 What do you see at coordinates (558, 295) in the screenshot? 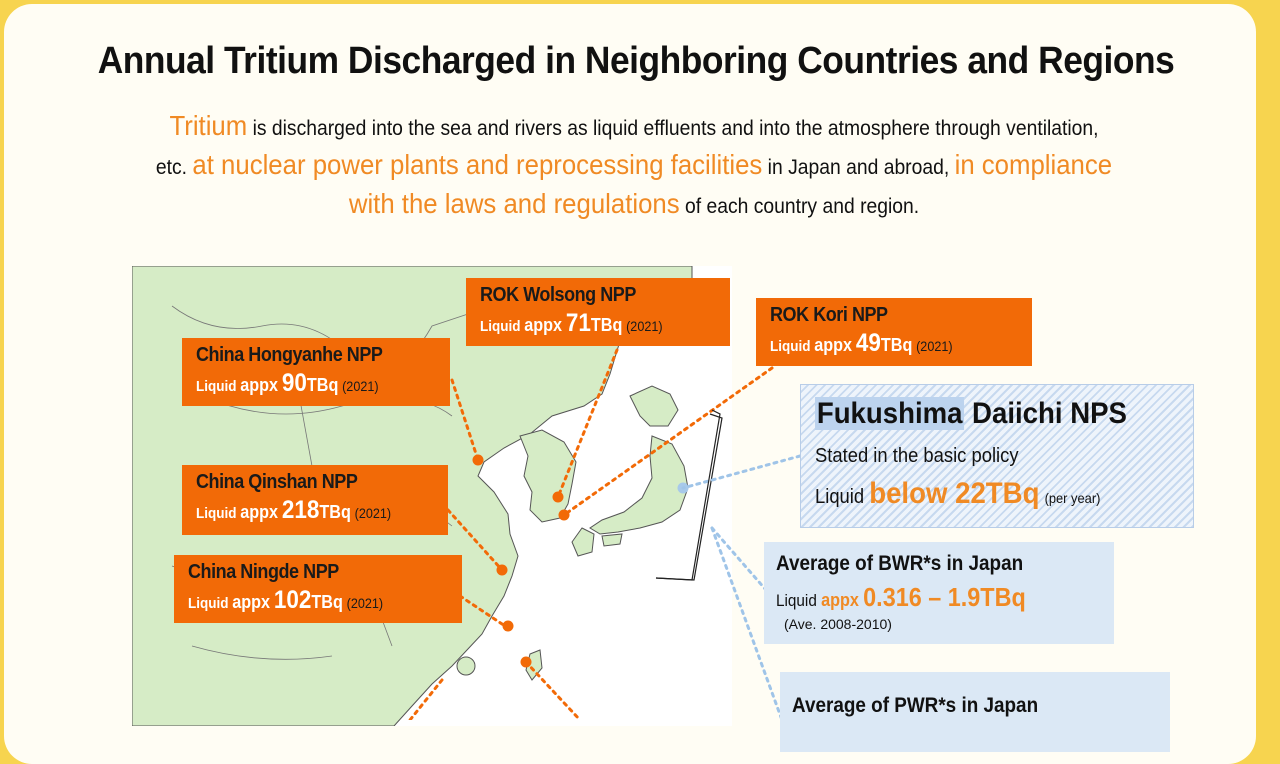
I see `plant-name: ROK Wolsong NPP` at bounding box center [558, 295].